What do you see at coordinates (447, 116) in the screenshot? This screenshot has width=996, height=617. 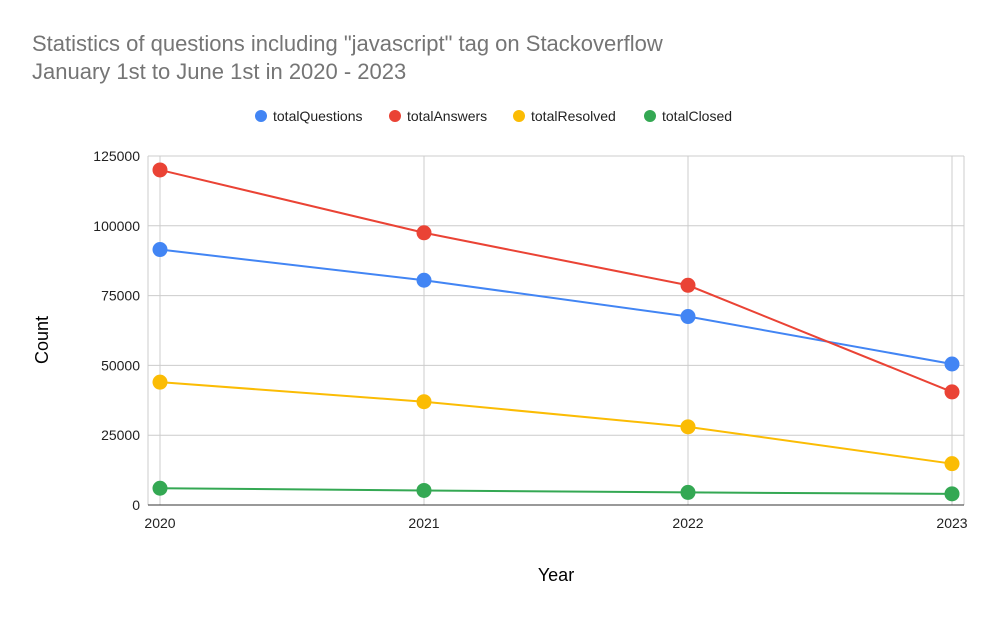 I see `legend-label: totalAnswers` at bounding box center [447, 116].